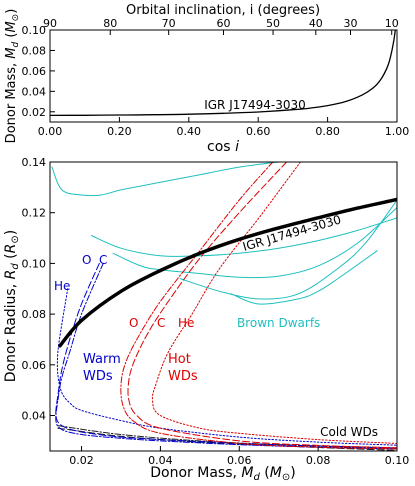  I want to click on top-inclination-tick-label: 10, so click(392, 23).